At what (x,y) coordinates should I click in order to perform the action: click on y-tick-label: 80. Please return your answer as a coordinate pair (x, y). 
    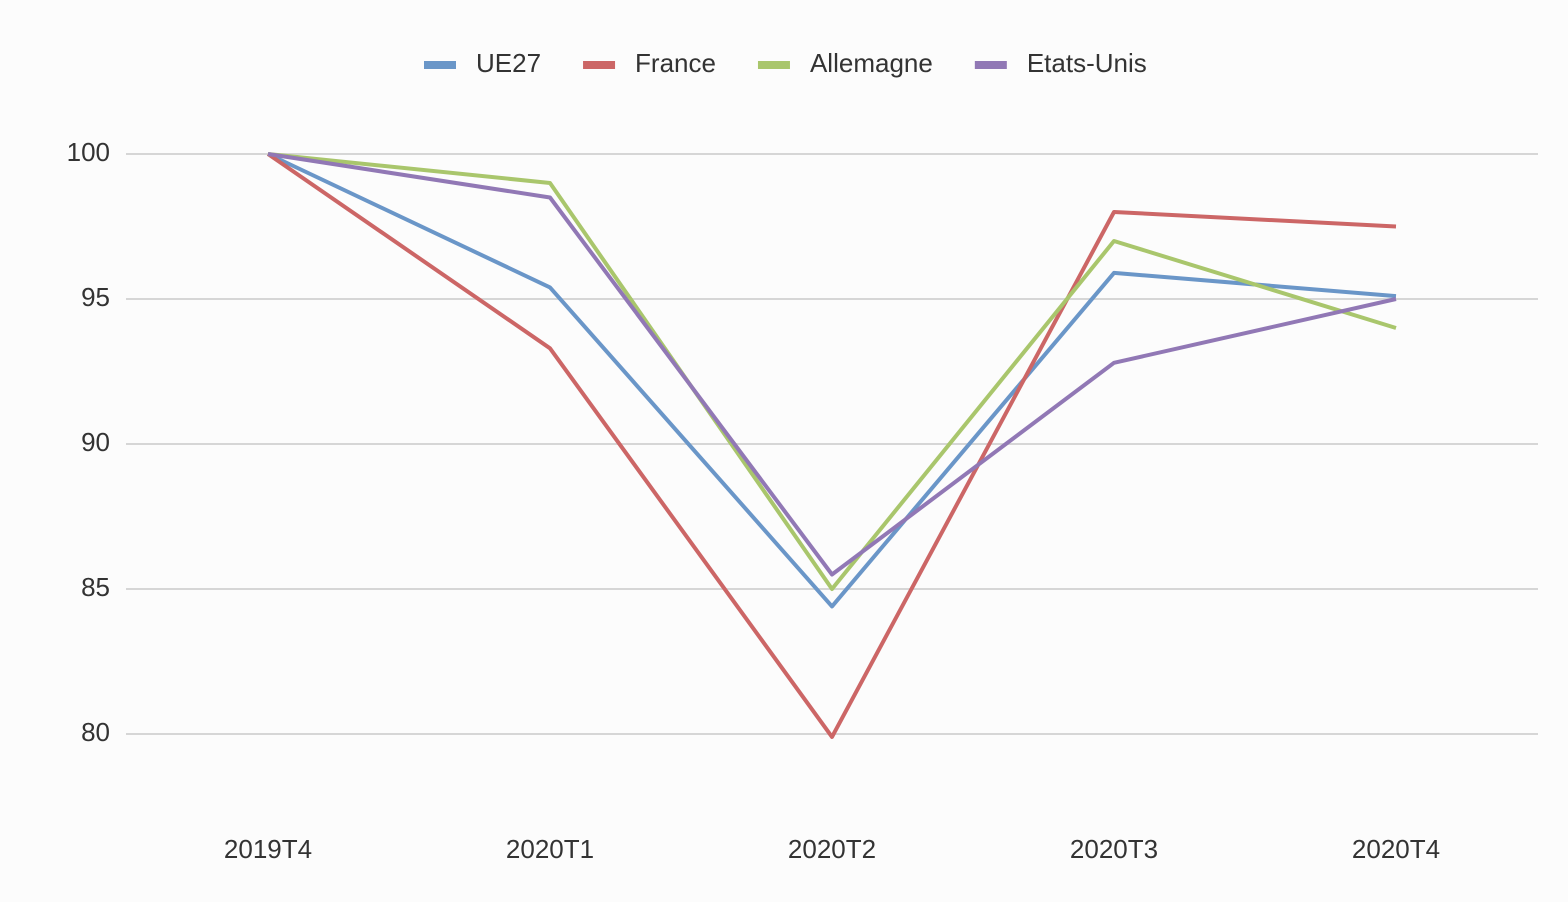
    Looking at the image, I should click on (95, 732).